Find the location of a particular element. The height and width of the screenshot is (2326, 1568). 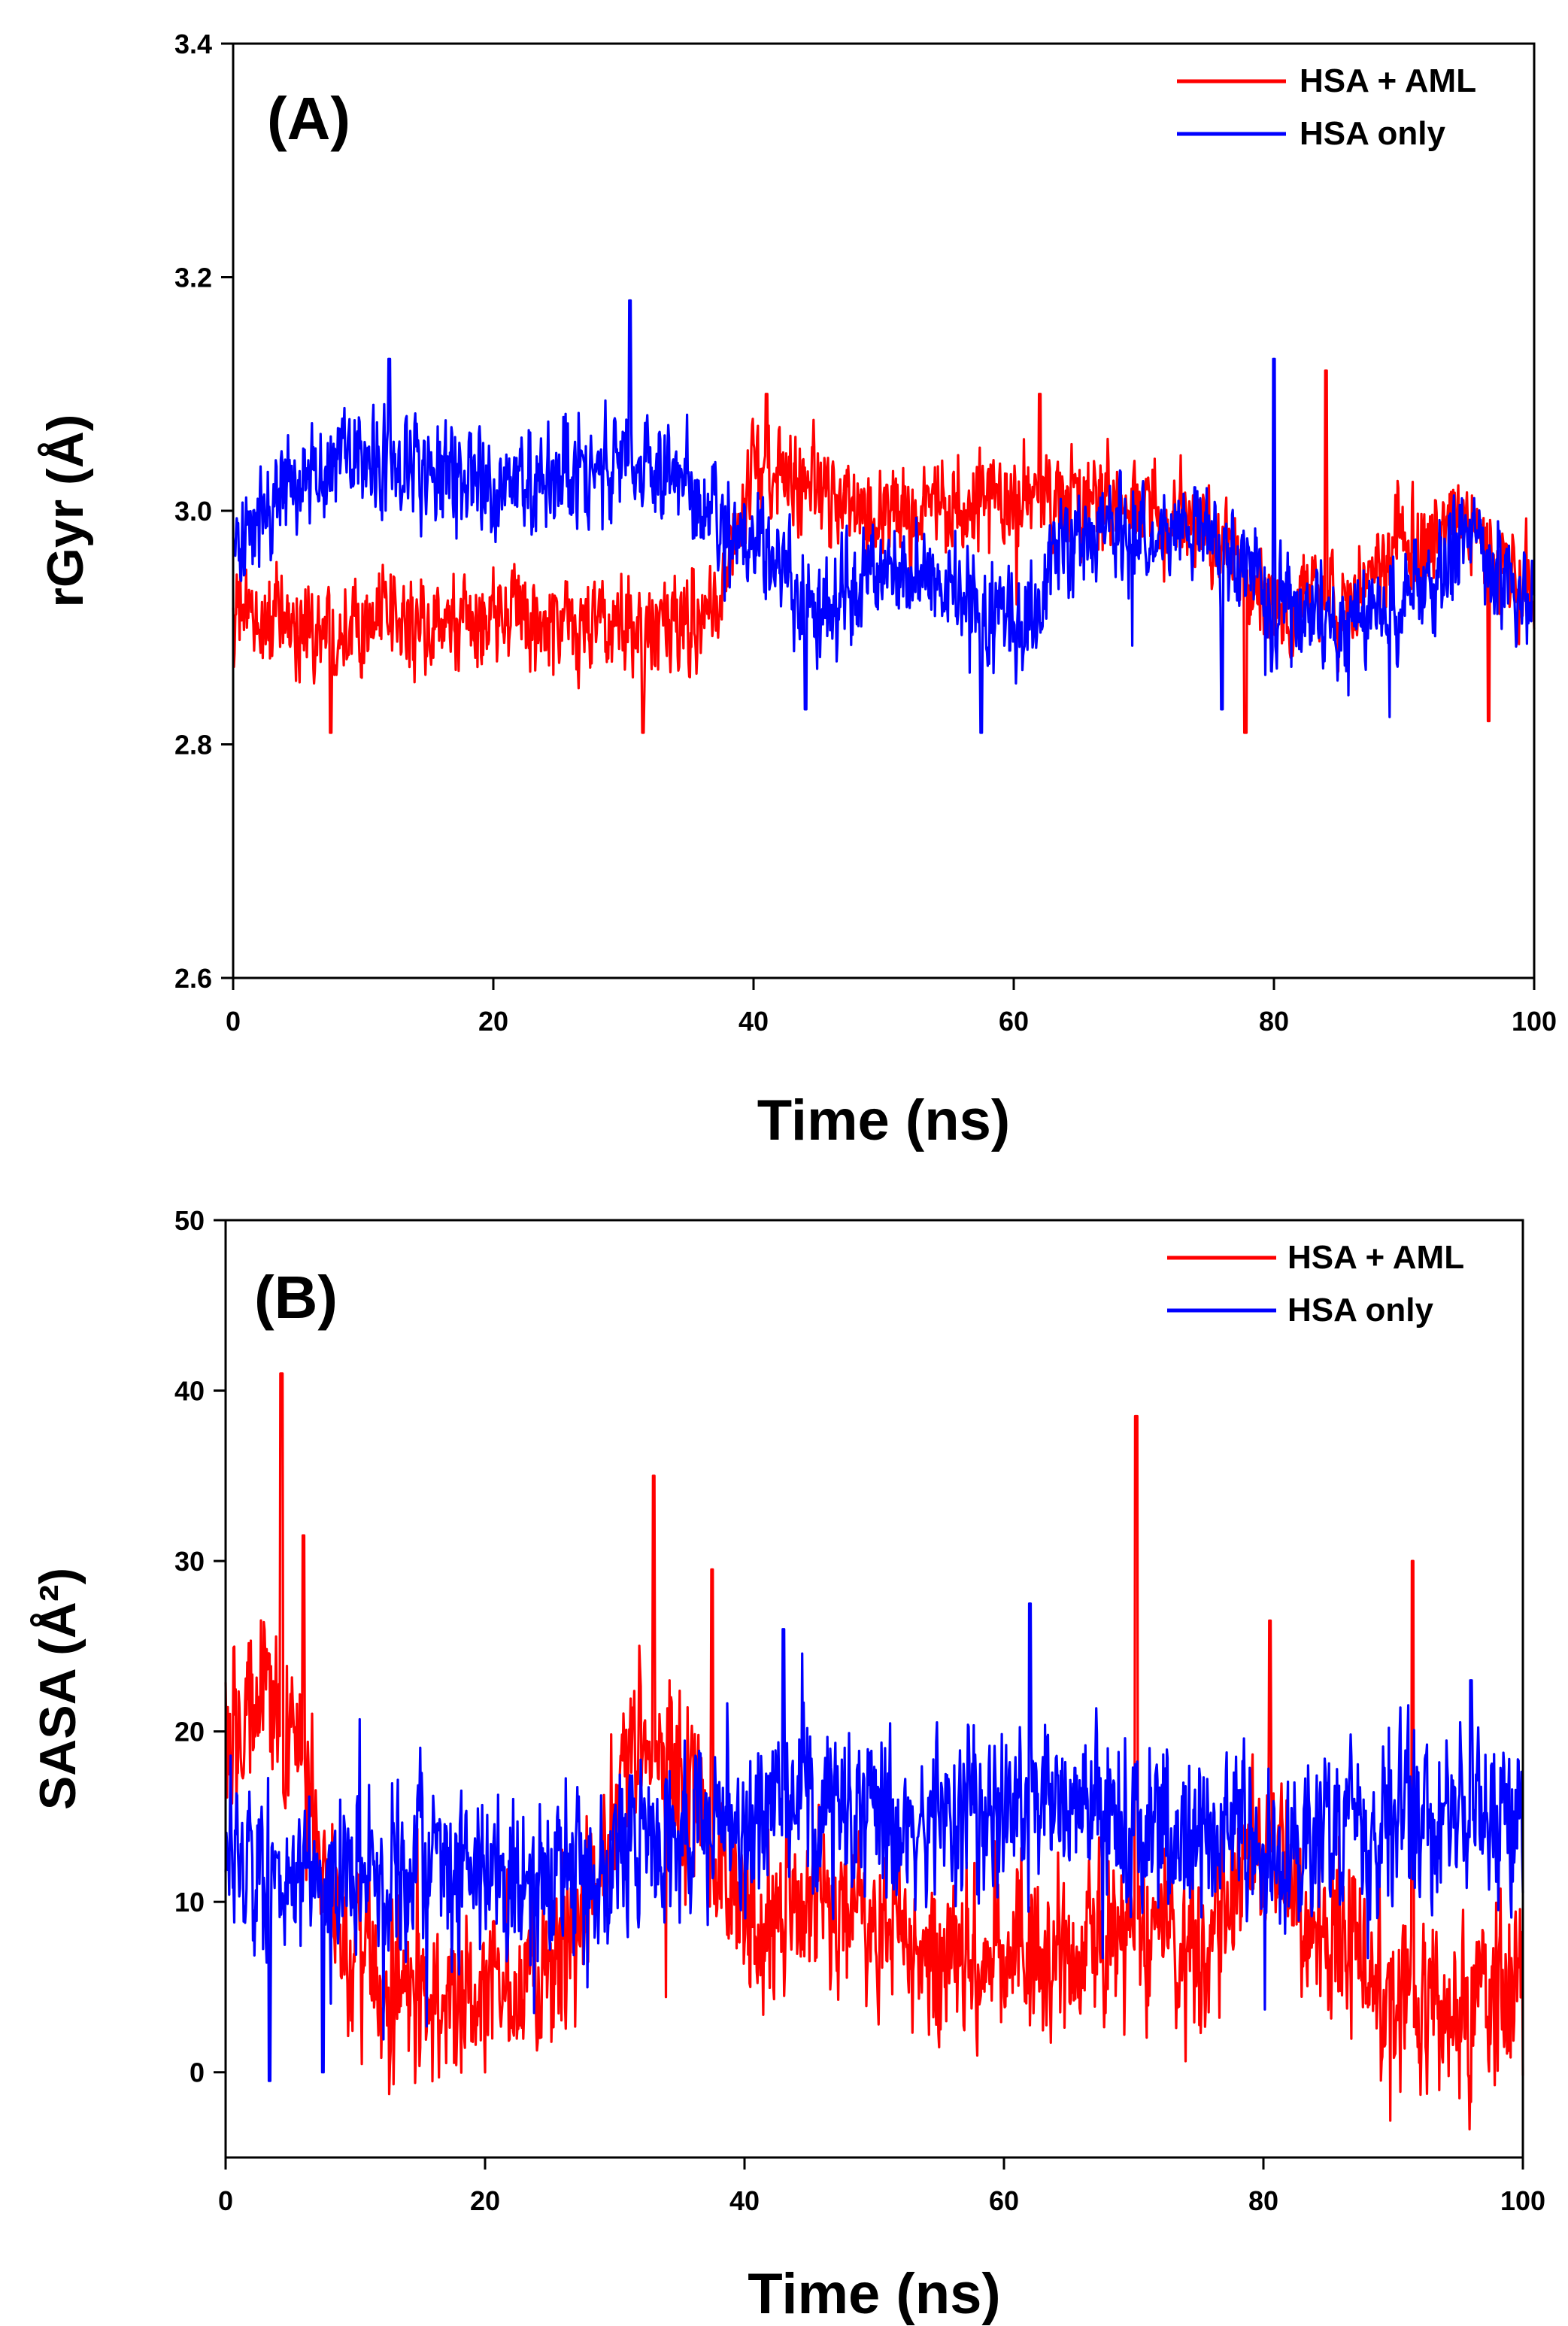

y-axis-title: SASA (Å²) is located at coordinates (58, 1689).